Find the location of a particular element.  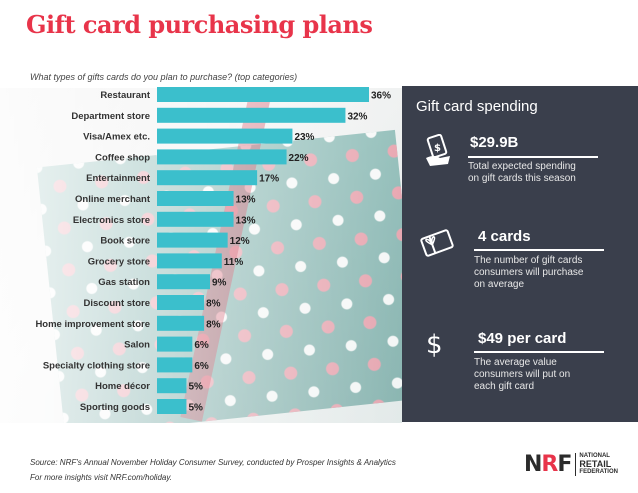

category-label: Home décor is located at coordinates (122, 386).